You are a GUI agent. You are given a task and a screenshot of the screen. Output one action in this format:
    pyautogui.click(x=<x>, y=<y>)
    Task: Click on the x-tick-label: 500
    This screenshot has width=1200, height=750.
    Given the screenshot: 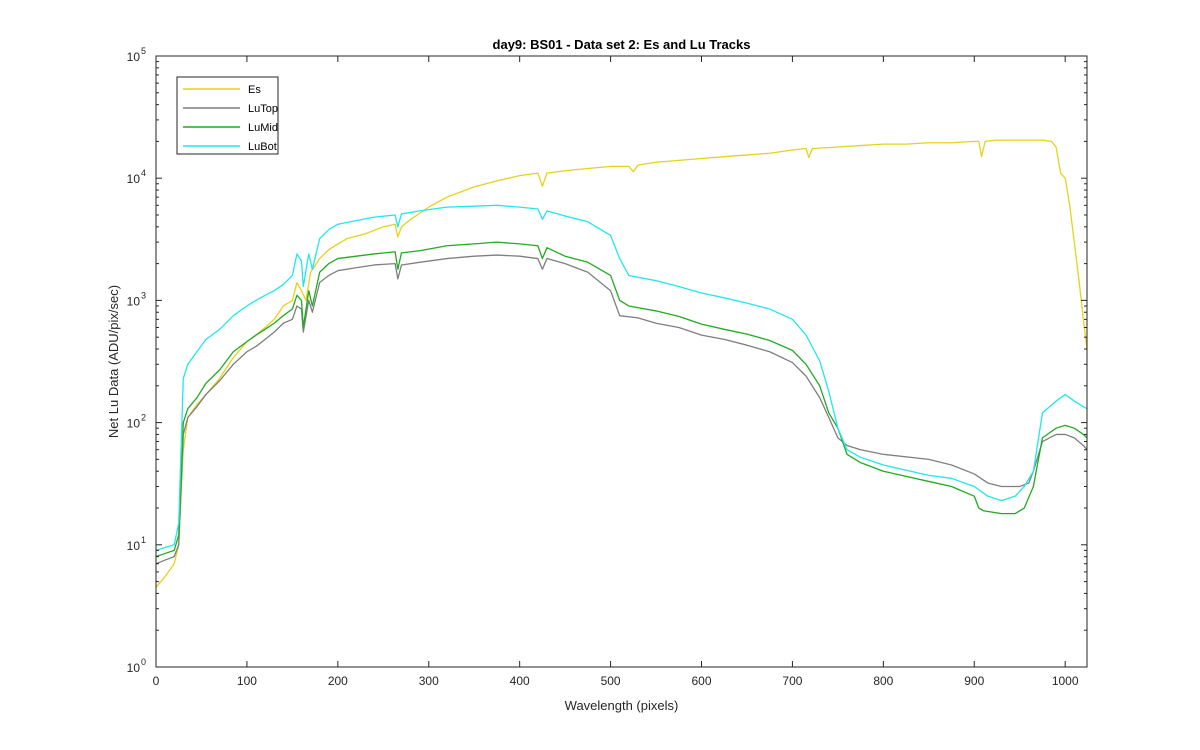 What is the action you would take?
    pyautogui.click(x=611, y=681)
    